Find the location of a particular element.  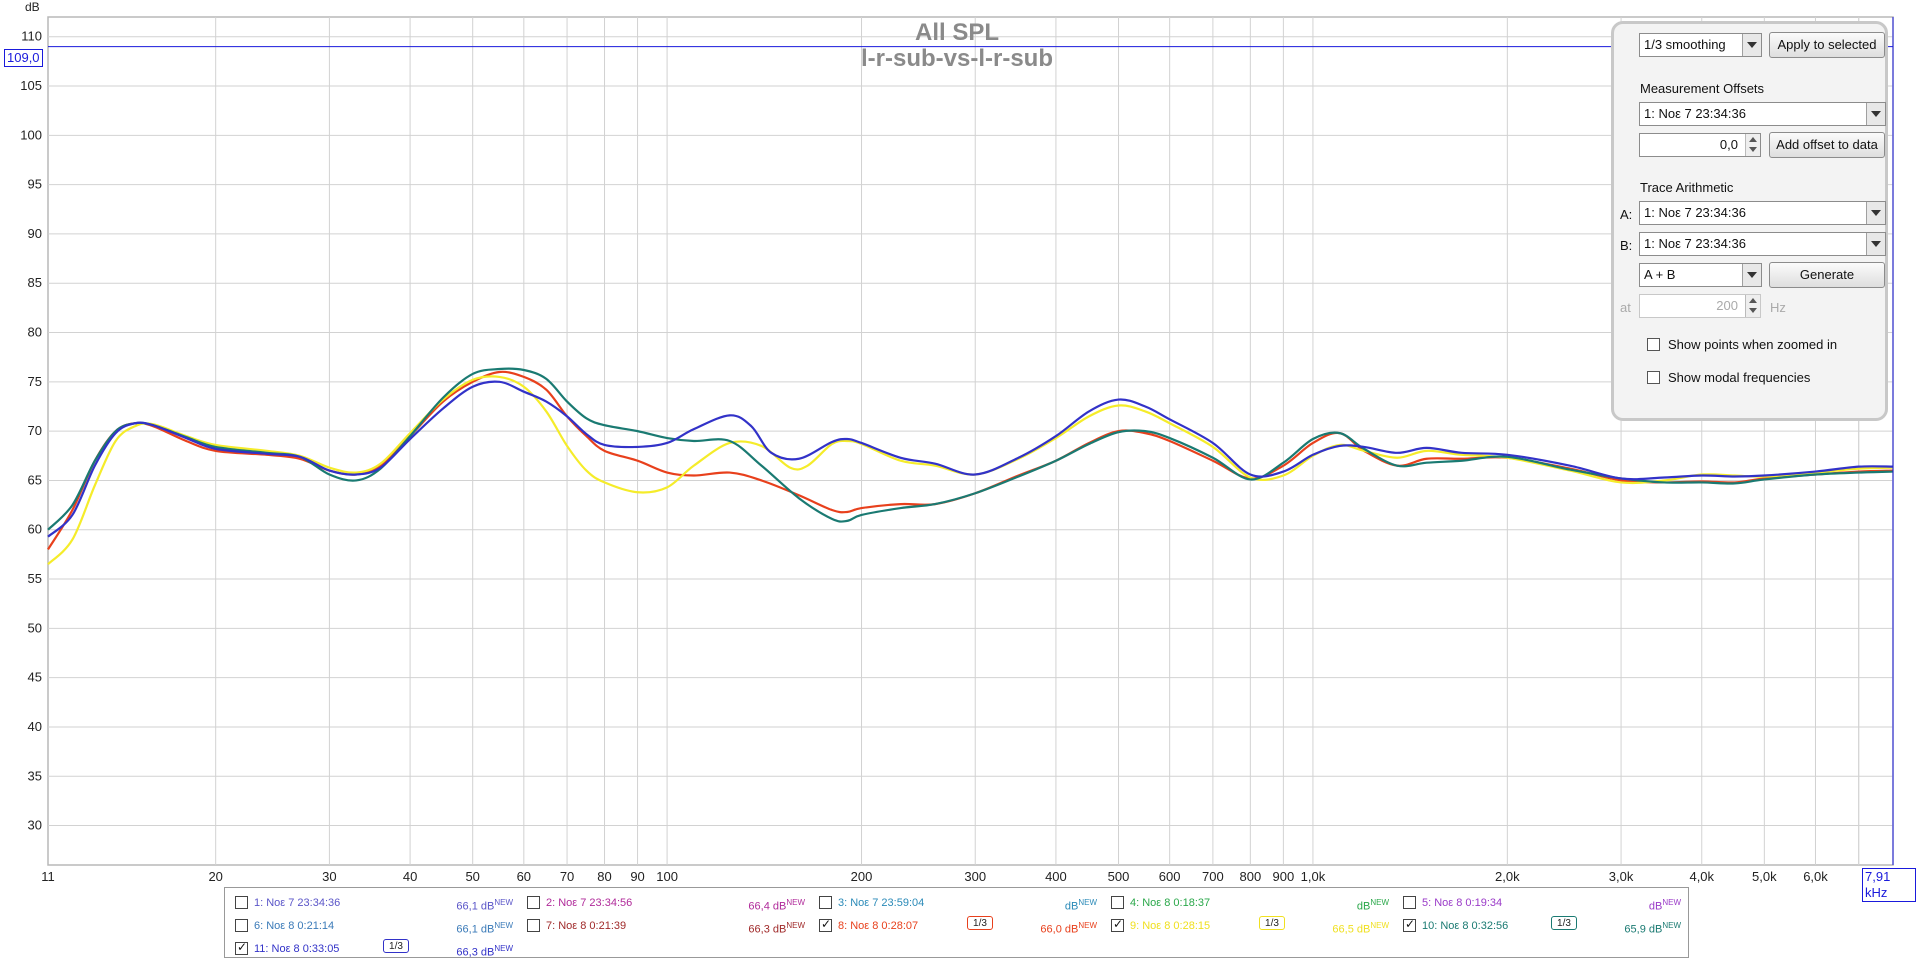

x-tick-label: 3,0k is located at coordinates (1621, 876).